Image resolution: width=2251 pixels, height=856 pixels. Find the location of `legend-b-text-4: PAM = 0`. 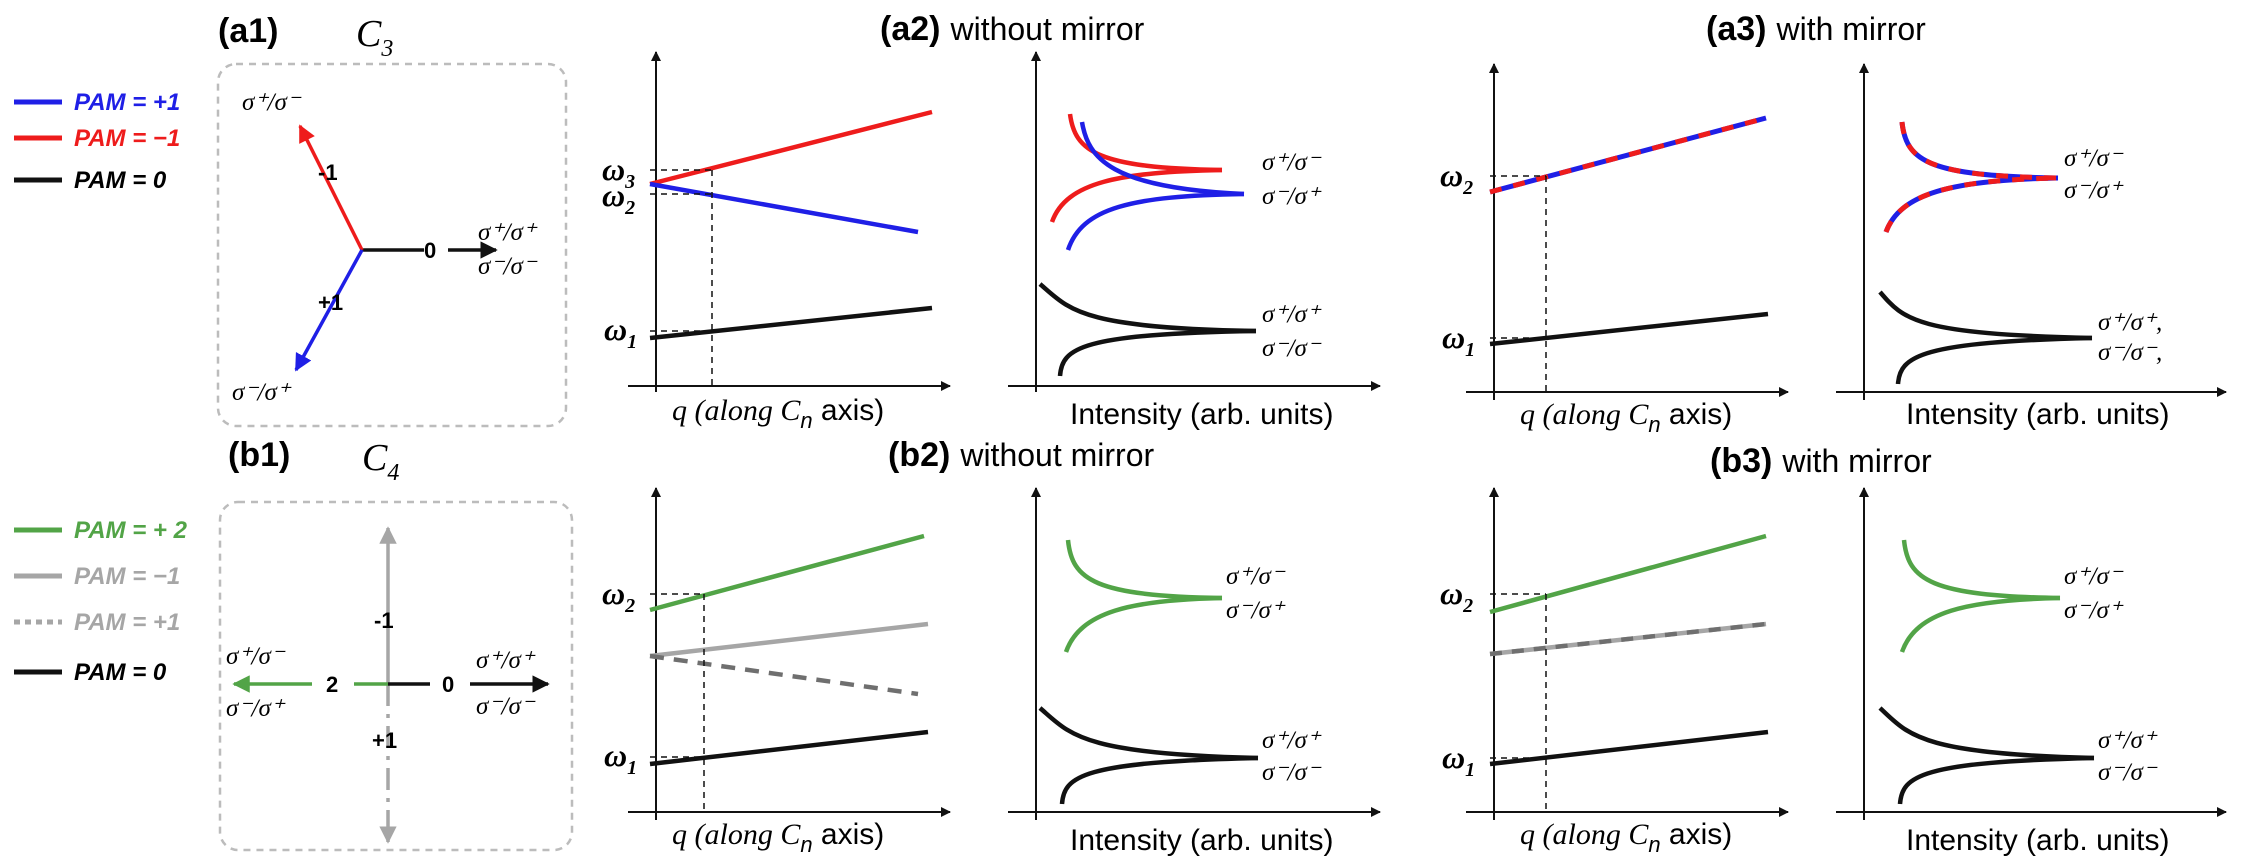

legend-b-text-4: PAM = 0 is located at coordinates (120, 672).